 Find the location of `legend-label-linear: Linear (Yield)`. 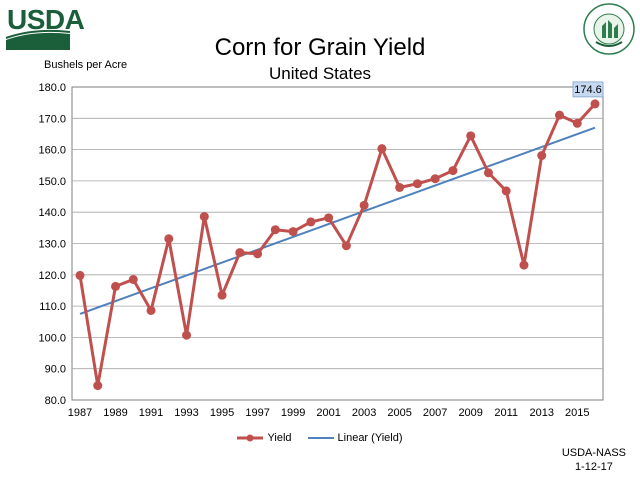

legend-label-linear: Linear (Yield) is located at coordinates (370, 438).